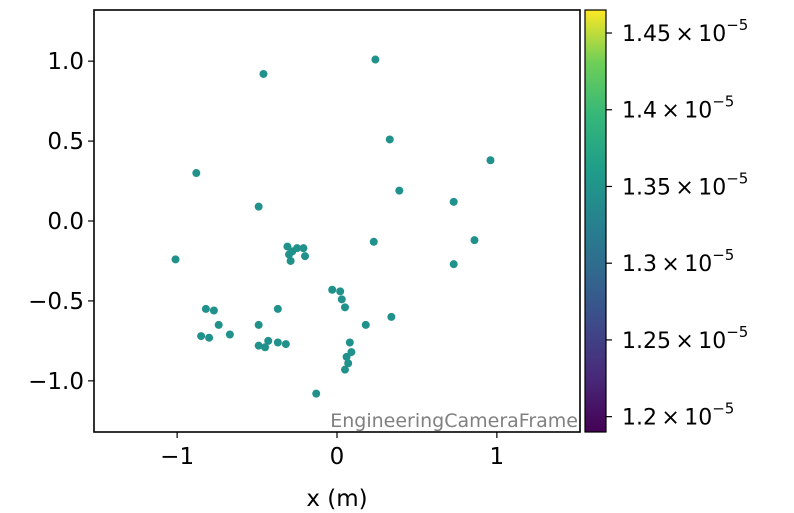  I want to click on annotation-label: EngineeringCameraFrame, so click(454, 421).